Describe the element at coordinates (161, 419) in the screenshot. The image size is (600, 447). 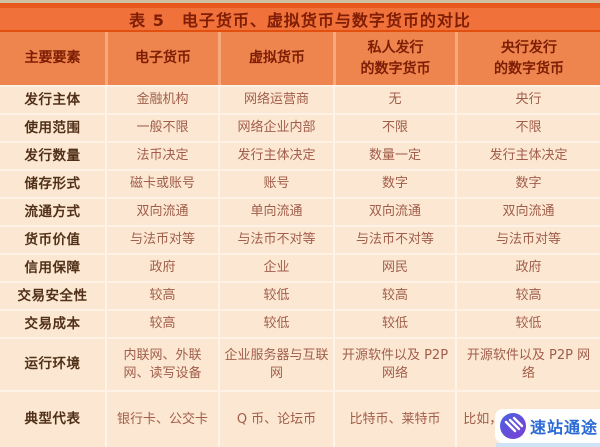
I see `table-cell: 银行卡、公交卡` at that location.